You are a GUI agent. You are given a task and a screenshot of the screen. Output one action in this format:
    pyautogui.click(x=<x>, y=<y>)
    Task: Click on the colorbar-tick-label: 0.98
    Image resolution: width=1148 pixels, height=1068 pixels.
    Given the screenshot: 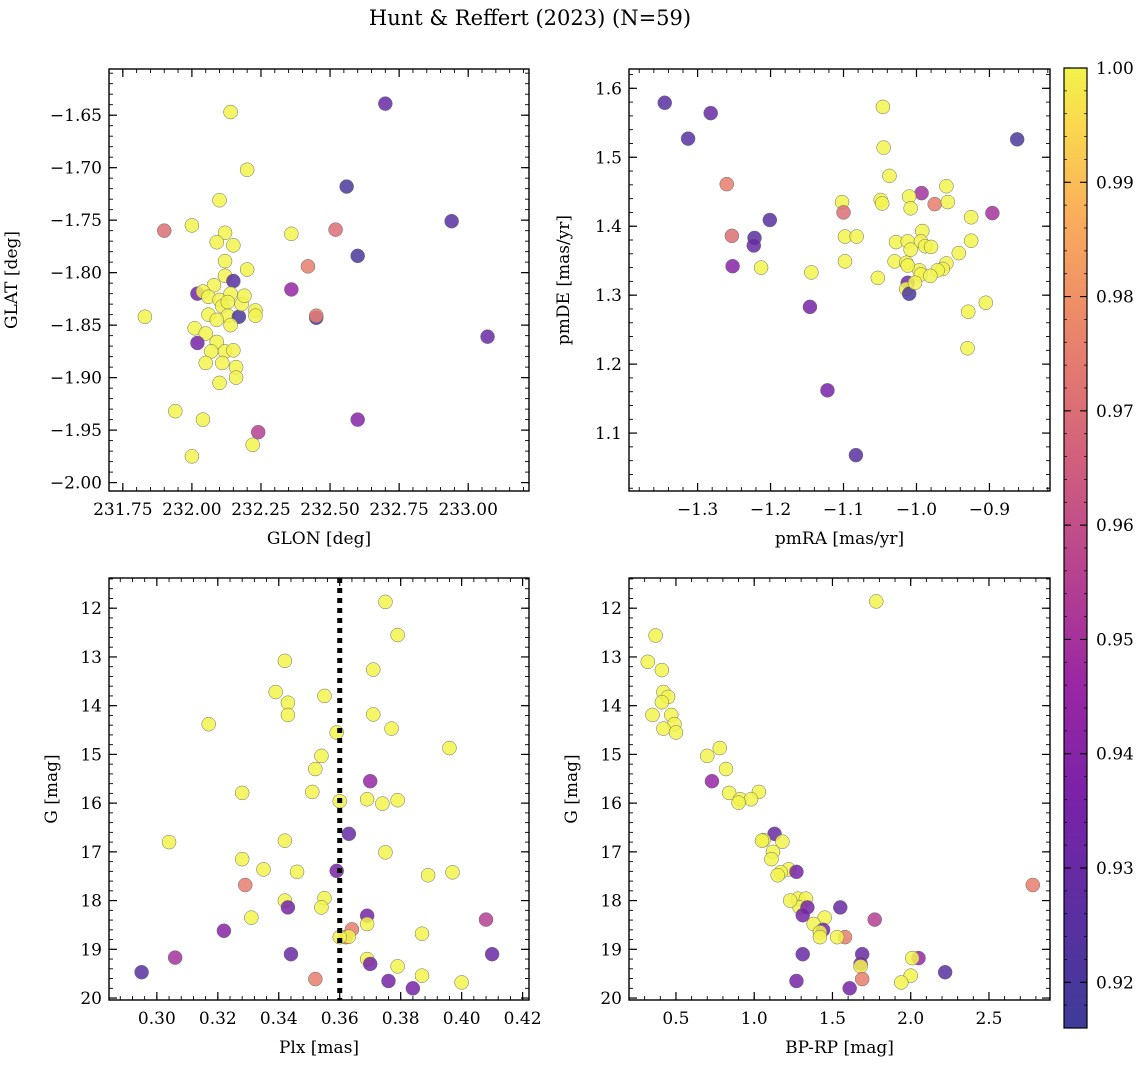 What is the action you would take?
    pyautogui.click(x=1115, y=298)
    